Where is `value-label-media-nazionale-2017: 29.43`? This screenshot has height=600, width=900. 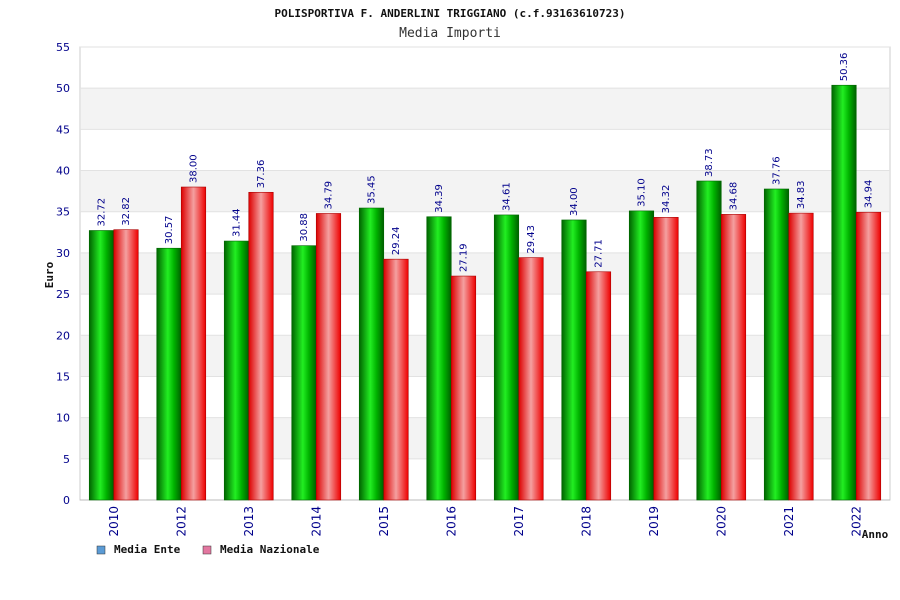 value-label-media-nazionale-2017: 29.43 is located at coordinates (531, 239).